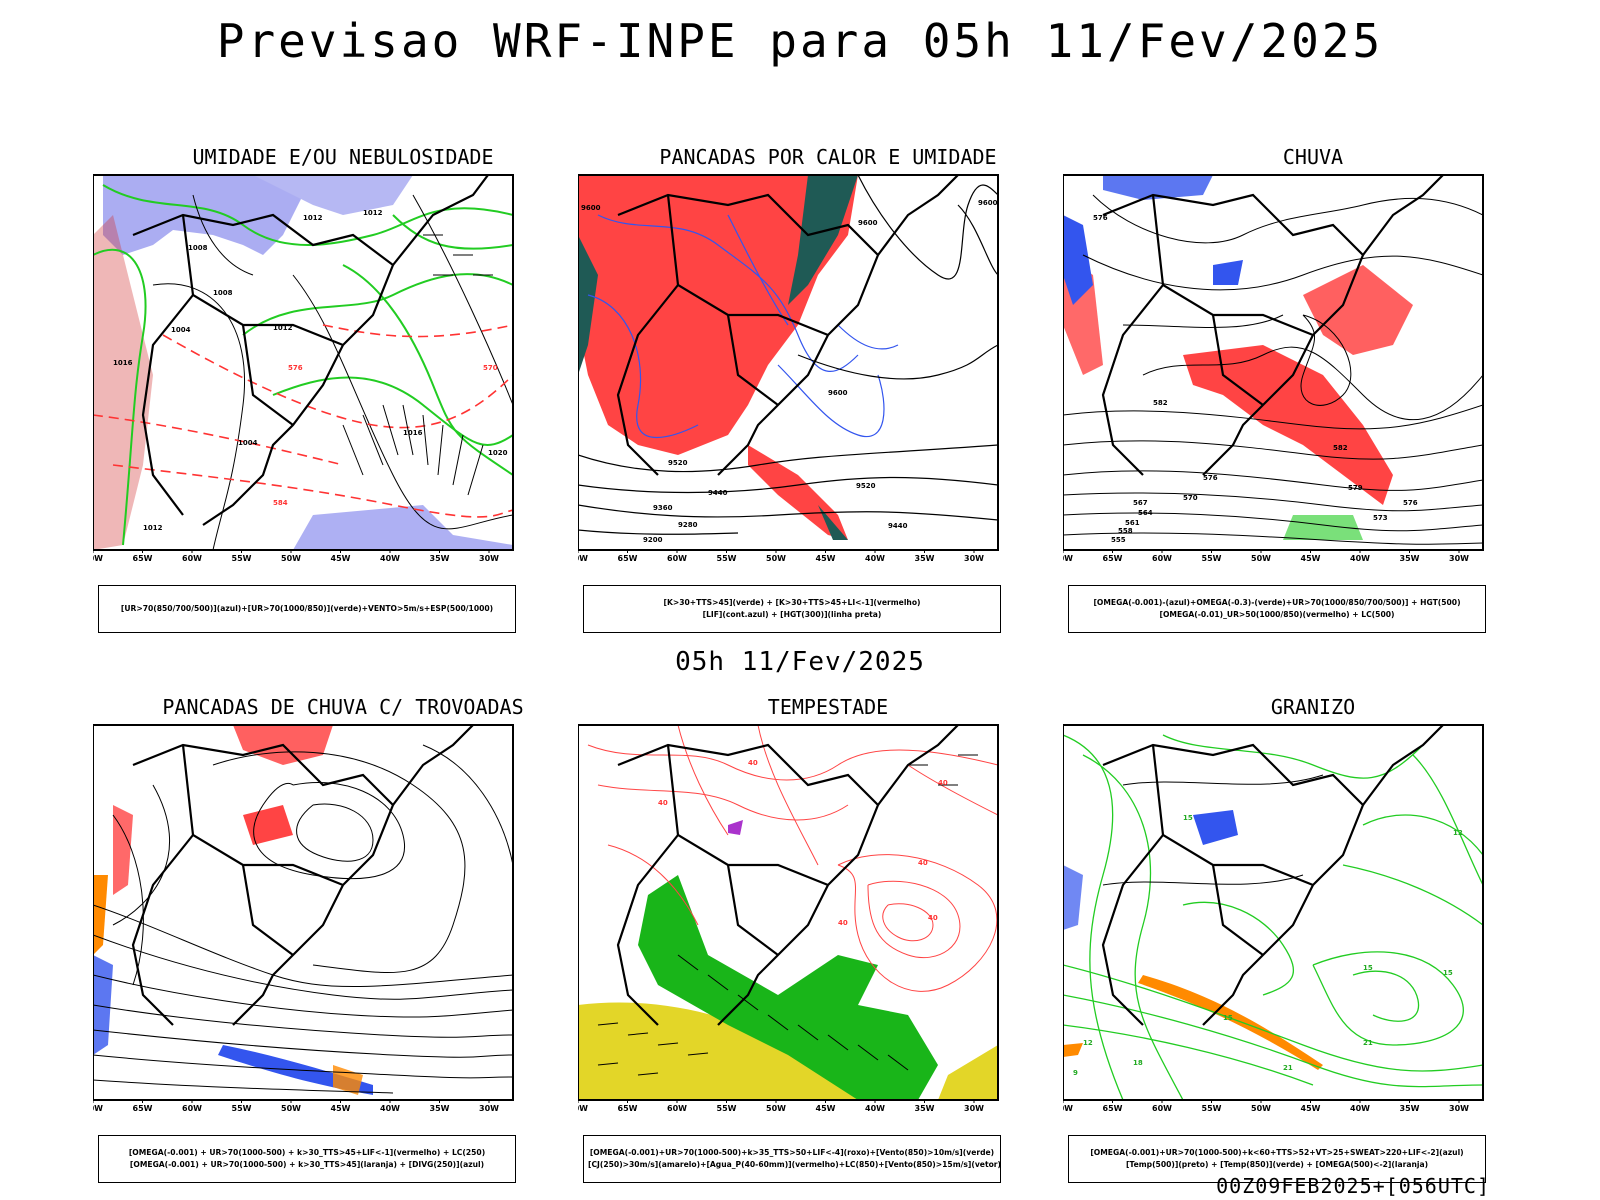 The width and height of the screenshot is (1600, 1200). I want to click on panel-umidade: UMIDADE E/OU NEBULOSIDADE, so click(332, 390).